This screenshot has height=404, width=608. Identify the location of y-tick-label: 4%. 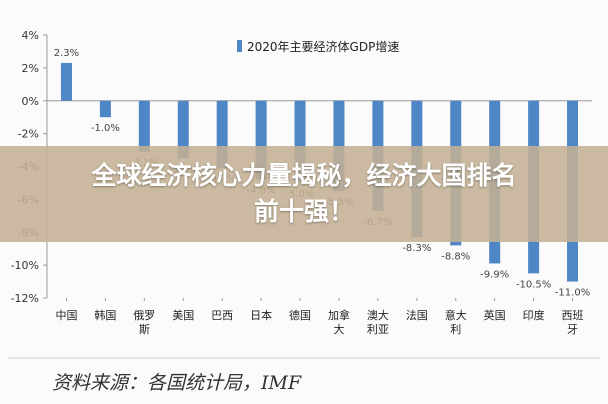
(30, 35).